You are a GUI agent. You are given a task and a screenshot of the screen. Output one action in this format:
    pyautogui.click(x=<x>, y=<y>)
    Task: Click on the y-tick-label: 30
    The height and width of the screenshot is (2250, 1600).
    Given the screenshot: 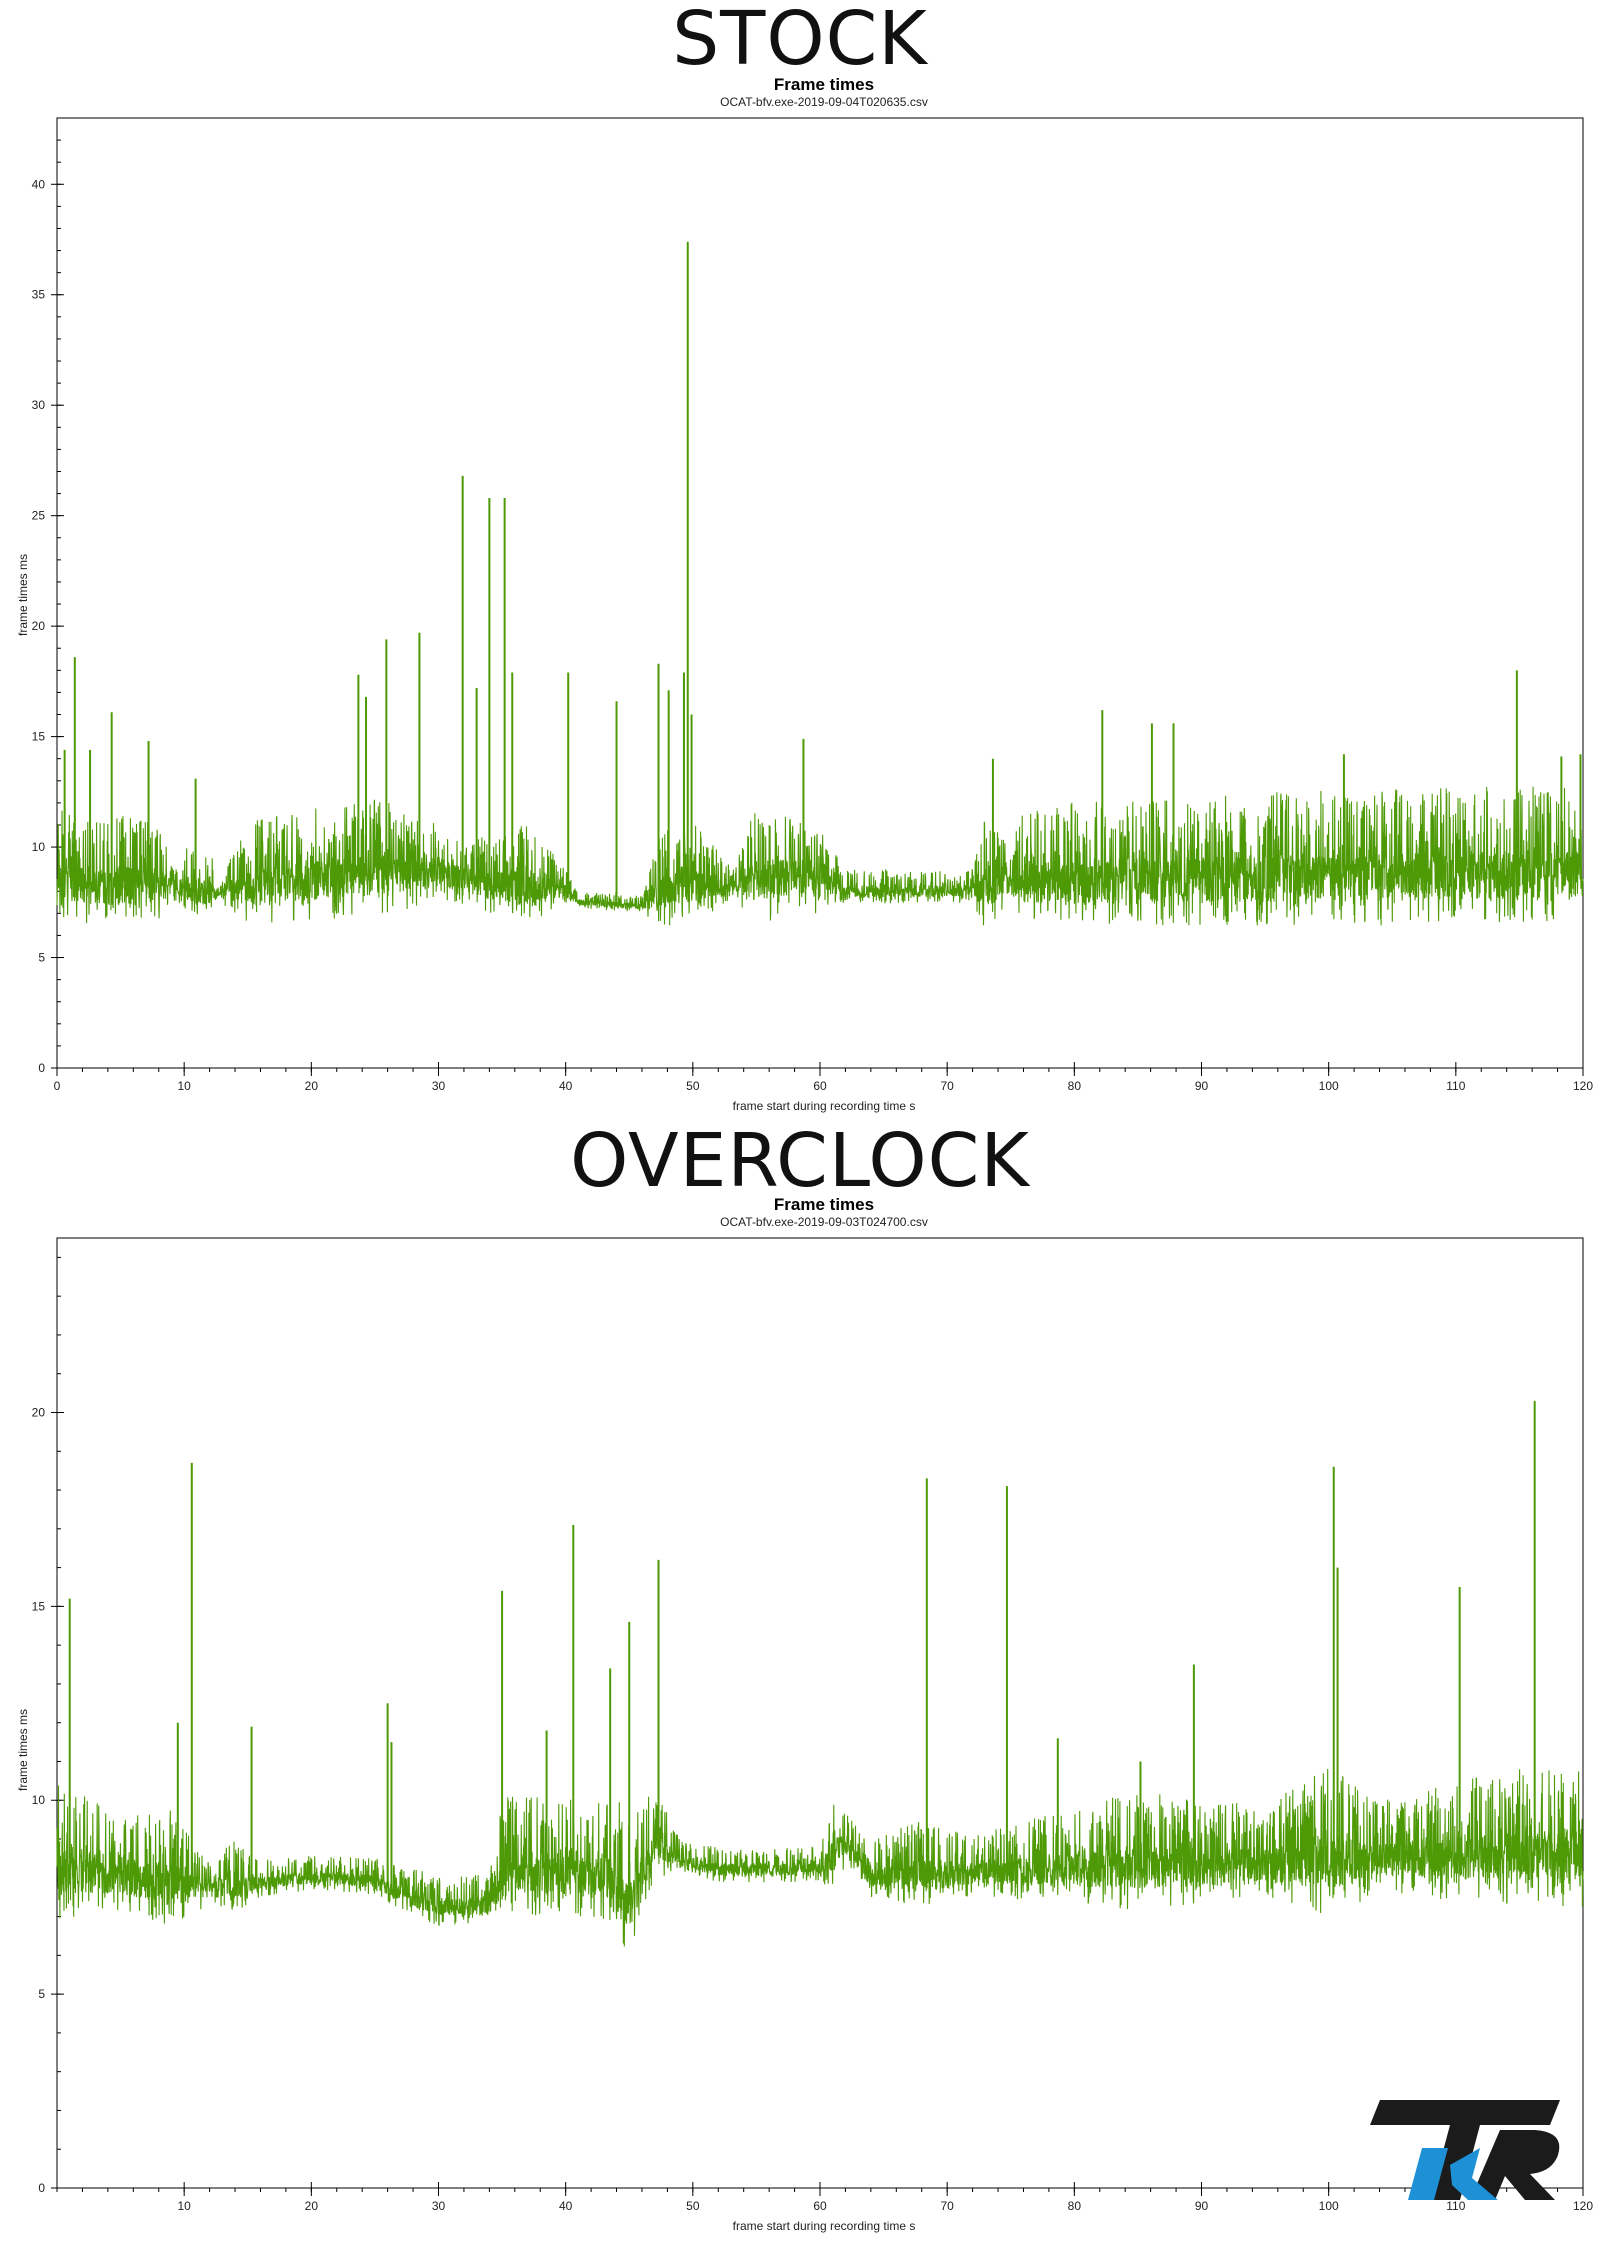 What is the action you would take?
    pyautogui.click(x=39, y=405)
    